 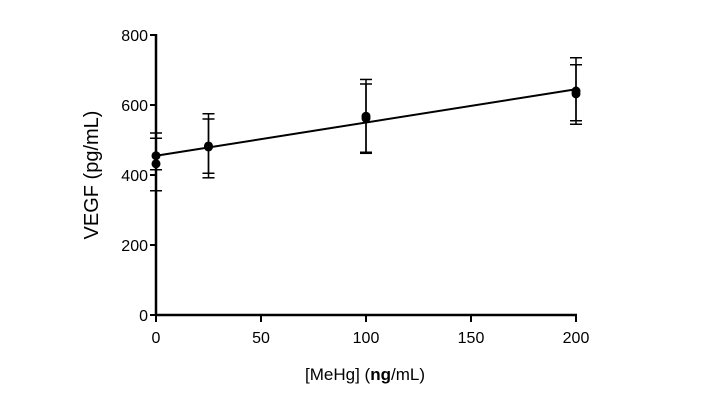 I want to click on y-tick-label: 800, so click(x=134, y=36).